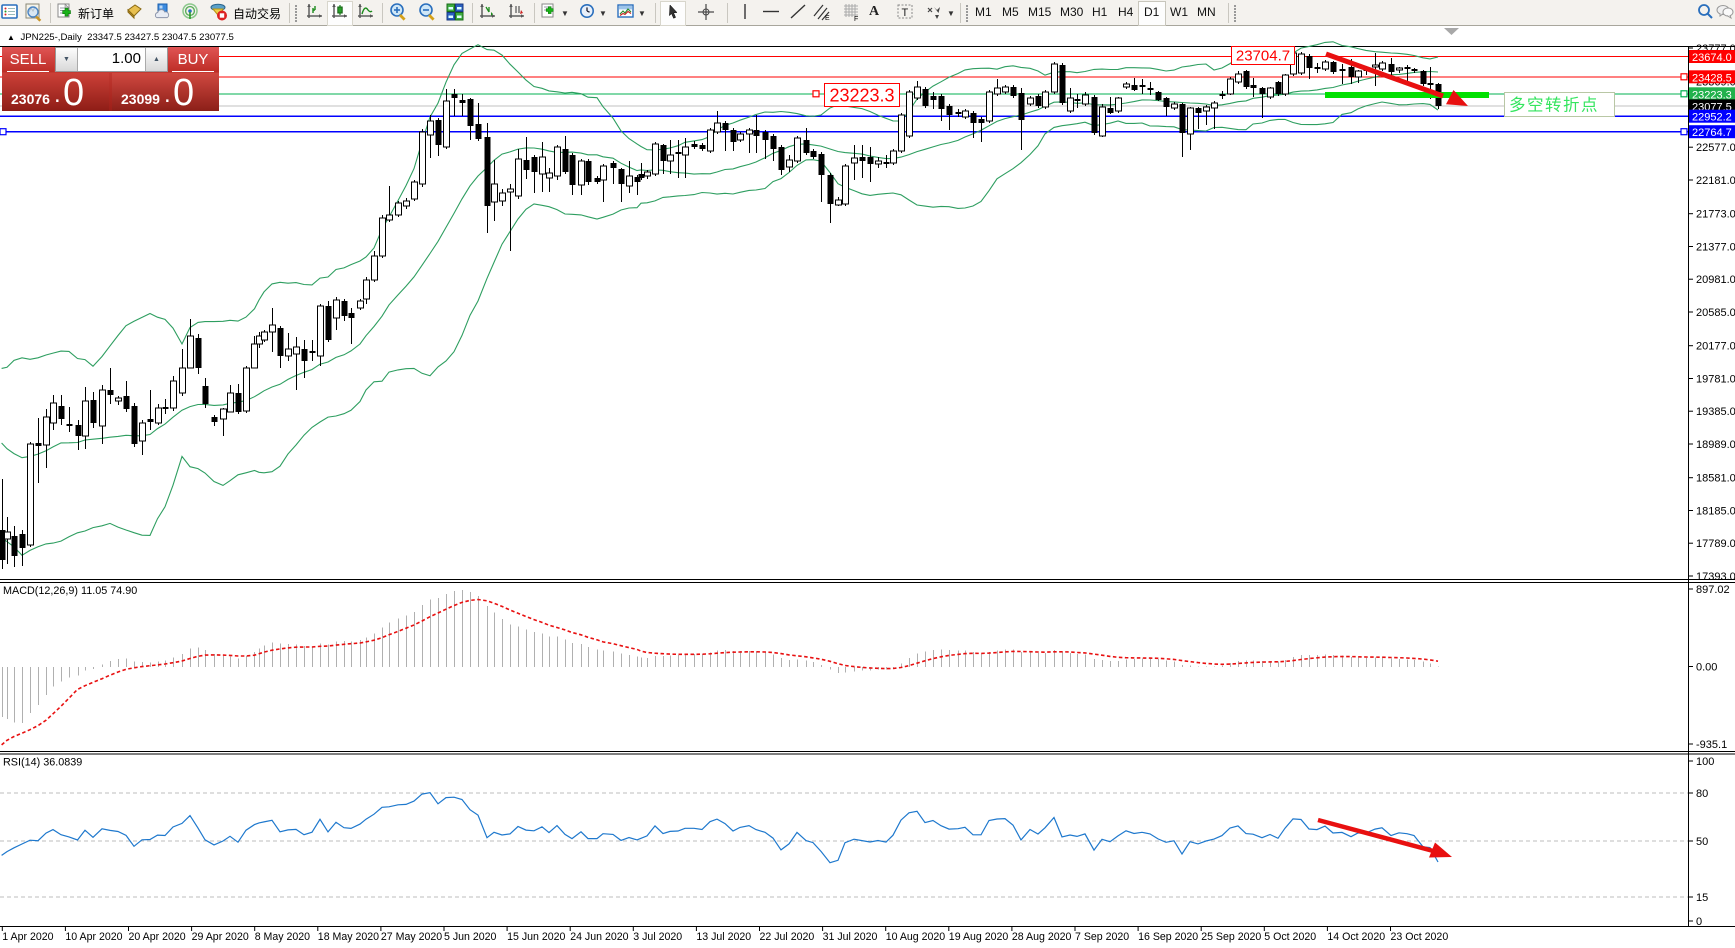 The width and height of the screenshot is (1735, 948). Describe the element at coordinates (93, 937) in the screenshot. I see `svg-text: 10 Apr 2020` at that location.